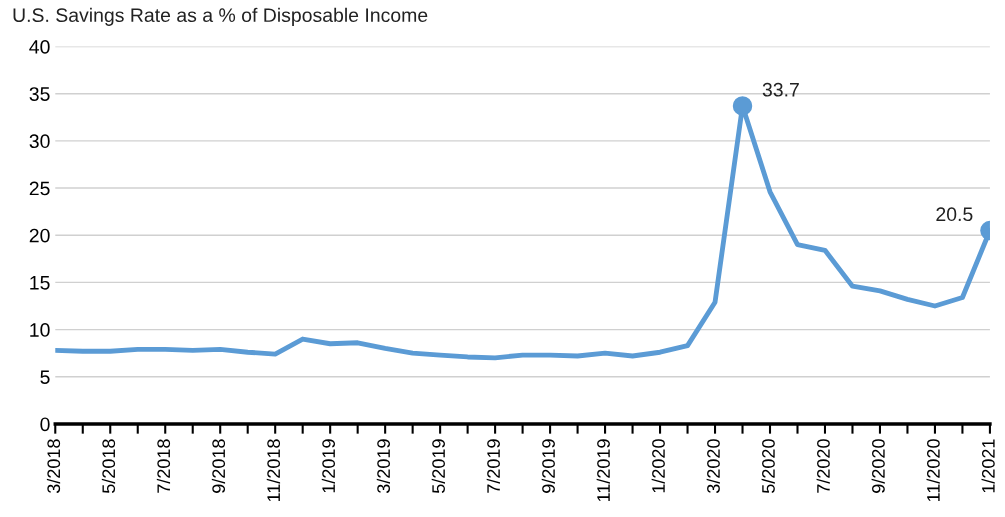  I want to click on y-tick-label: 20, so click(39, 235).